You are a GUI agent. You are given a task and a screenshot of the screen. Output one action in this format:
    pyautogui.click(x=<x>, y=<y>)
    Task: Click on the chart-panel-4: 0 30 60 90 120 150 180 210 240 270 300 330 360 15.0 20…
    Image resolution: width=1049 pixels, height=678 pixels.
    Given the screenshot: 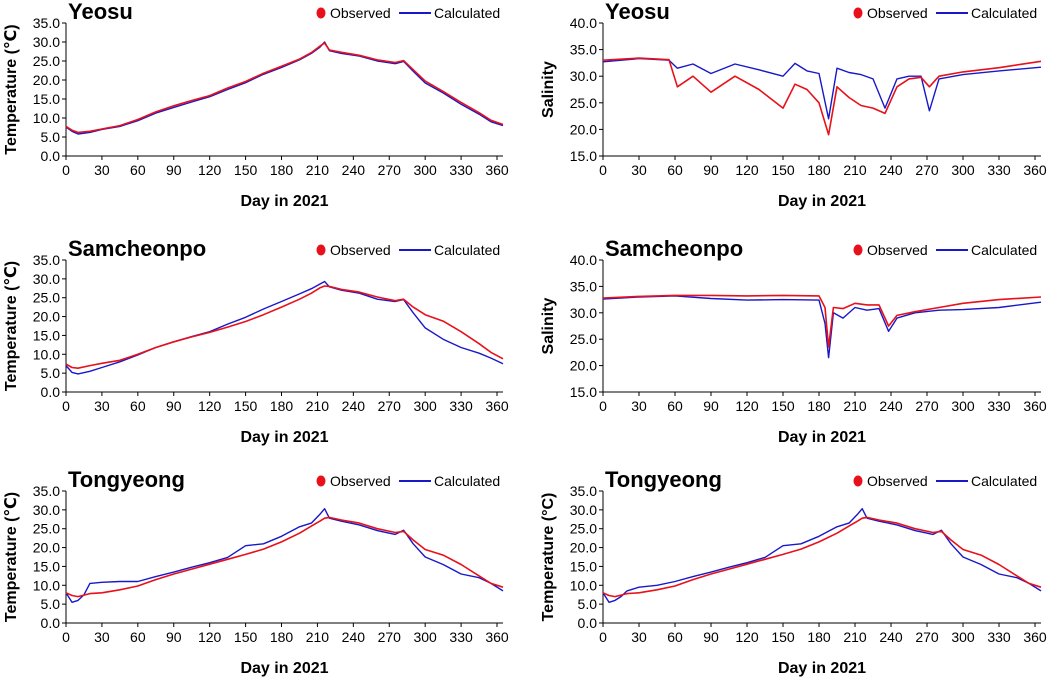 What is the action you would take?
    pyautogui.click(x=793, y=341)
    